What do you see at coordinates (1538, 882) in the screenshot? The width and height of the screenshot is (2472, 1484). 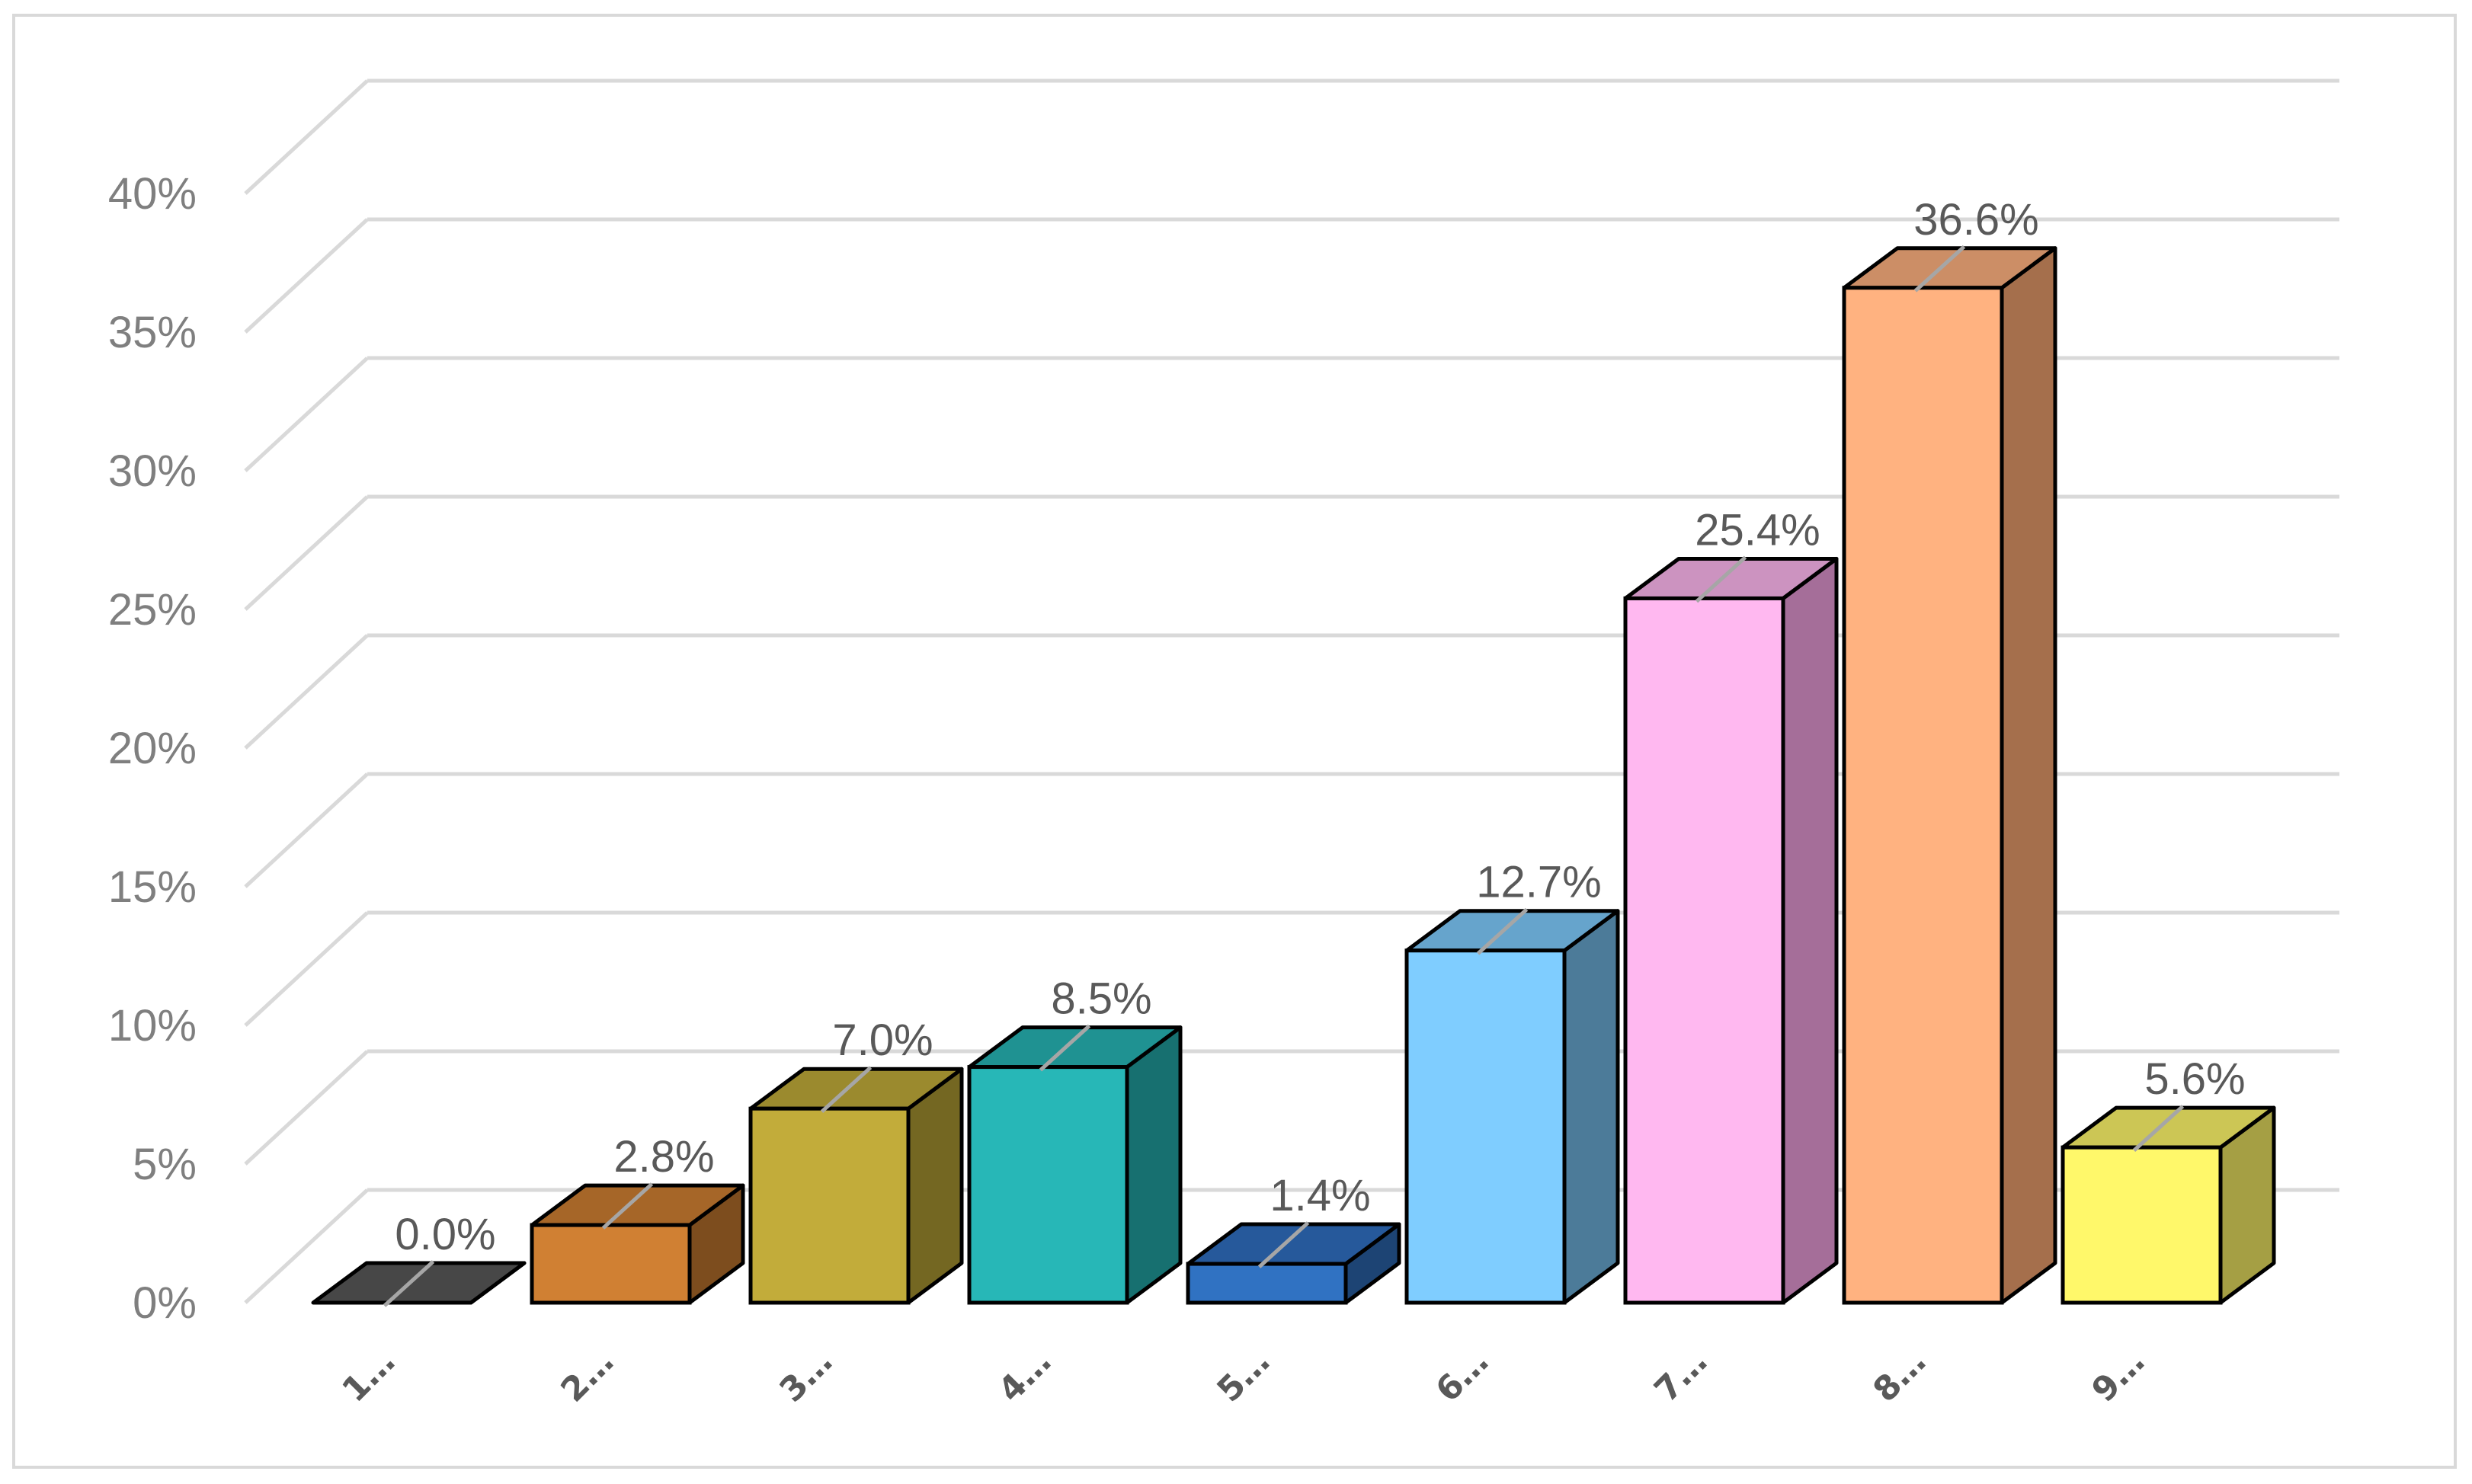 I see `data-label: 12.7%` at bounding box center [1538, 882].